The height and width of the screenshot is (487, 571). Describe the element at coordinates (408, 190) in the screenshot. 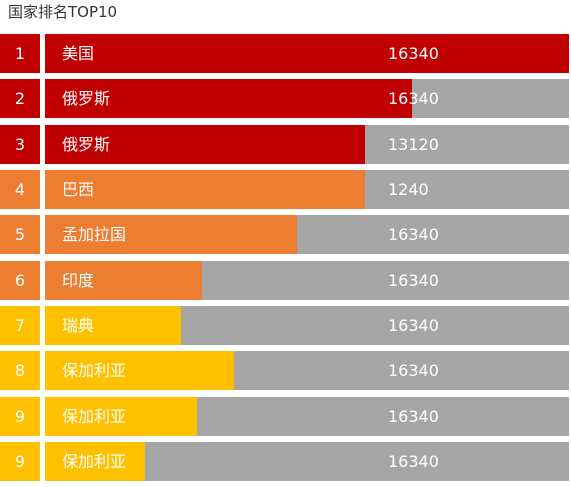

I see `value-label: 1240` at that location.